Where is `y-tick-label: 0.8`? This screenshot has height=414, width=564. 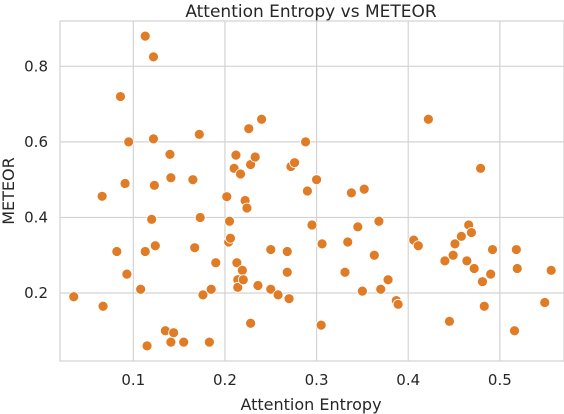
y-tick-label: 0.8 is located at coordinates (36, 66).